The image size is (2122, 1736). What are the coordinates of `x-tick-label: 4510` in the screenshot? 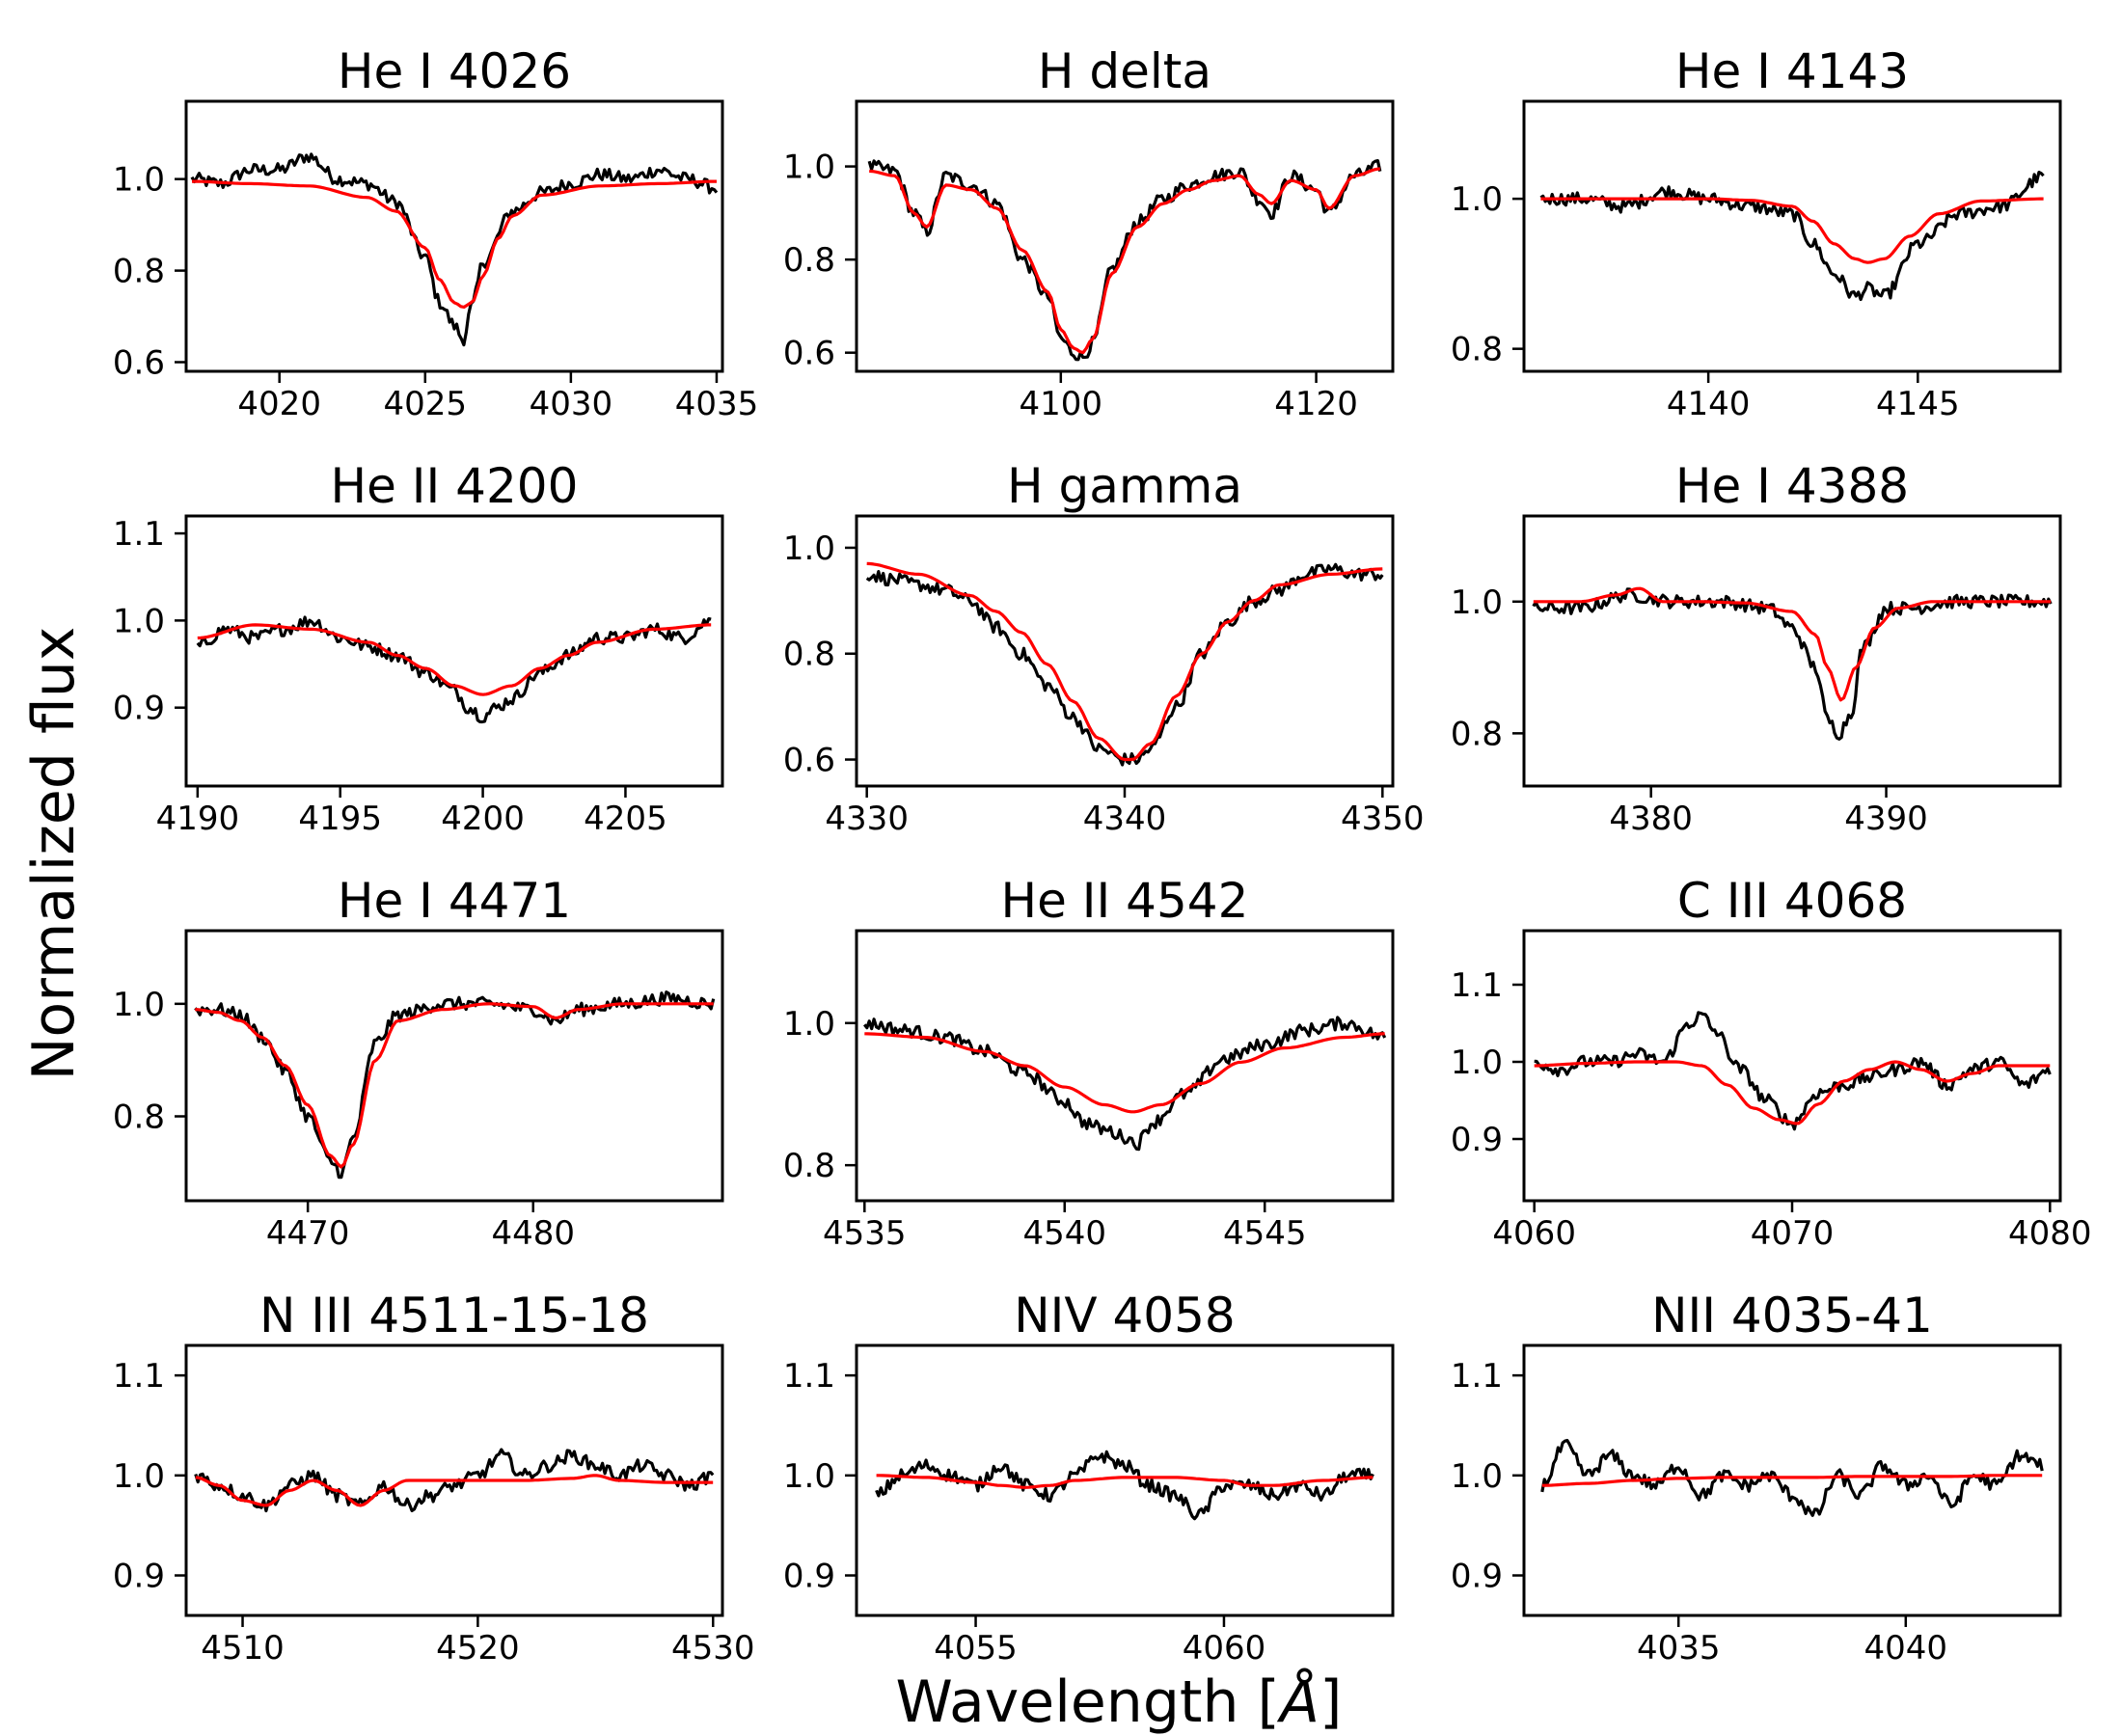 It's located at (243, 1649).